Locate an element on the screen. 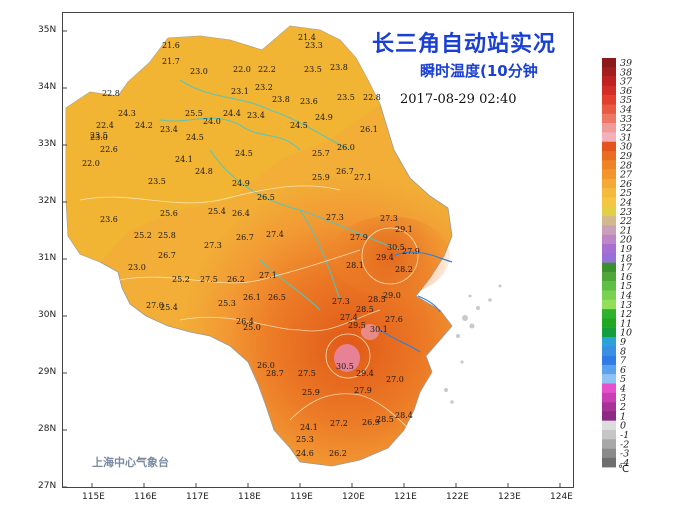 The height and width of the screenshot is (518, 690). station-reading: 25.6 is located at coordinates (169, 213).